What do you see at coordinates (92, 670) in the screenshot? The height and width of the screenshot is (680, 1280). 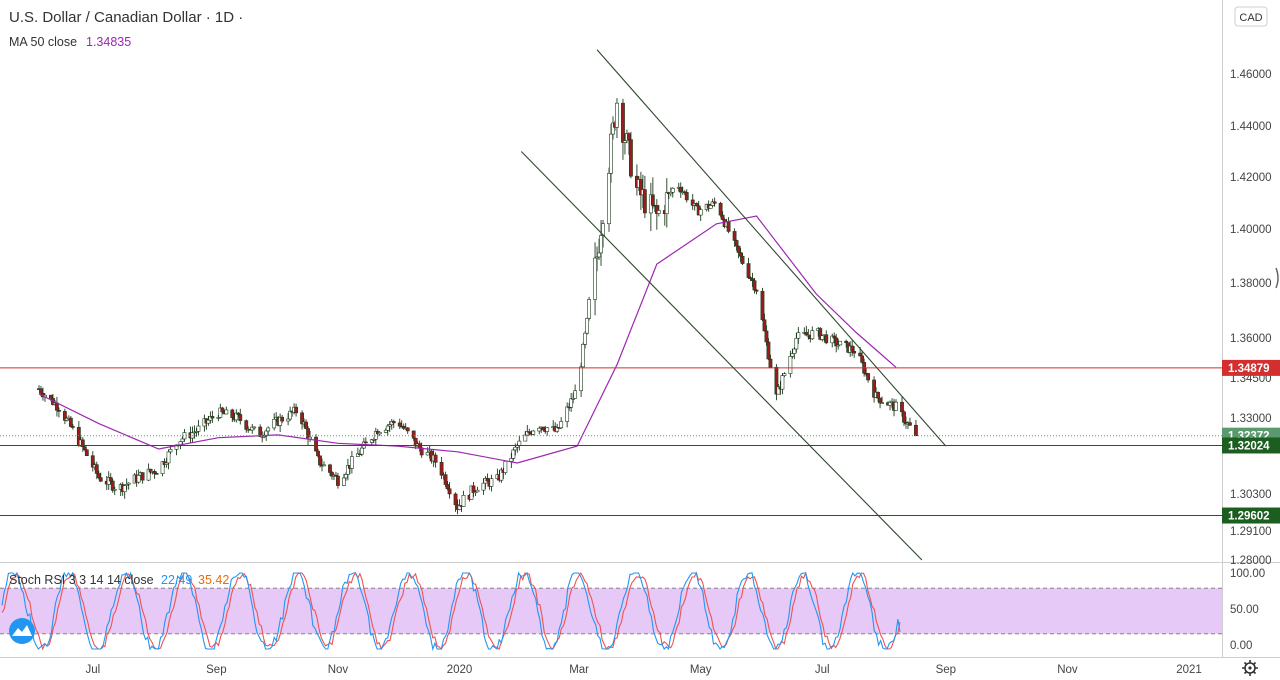 I see `x-tick-label: Jul` at bounding box center [92, 670].